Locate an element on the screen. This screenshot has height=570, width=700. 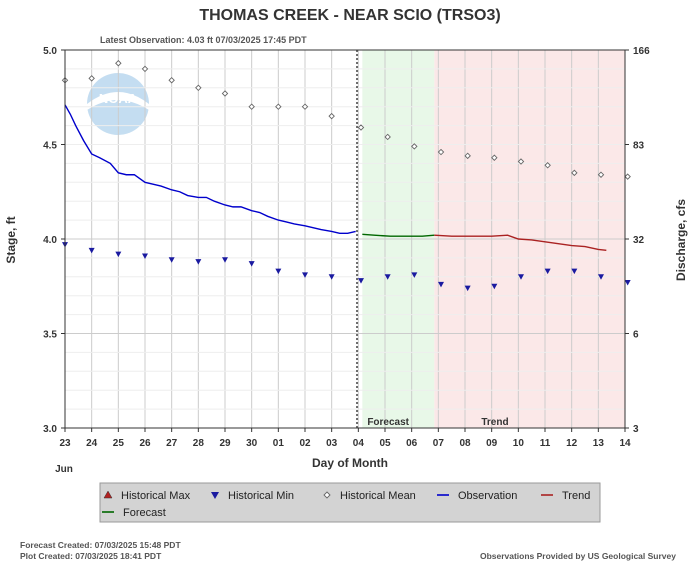
y2-tick-label: 32 is located at coordinates (639, 240).